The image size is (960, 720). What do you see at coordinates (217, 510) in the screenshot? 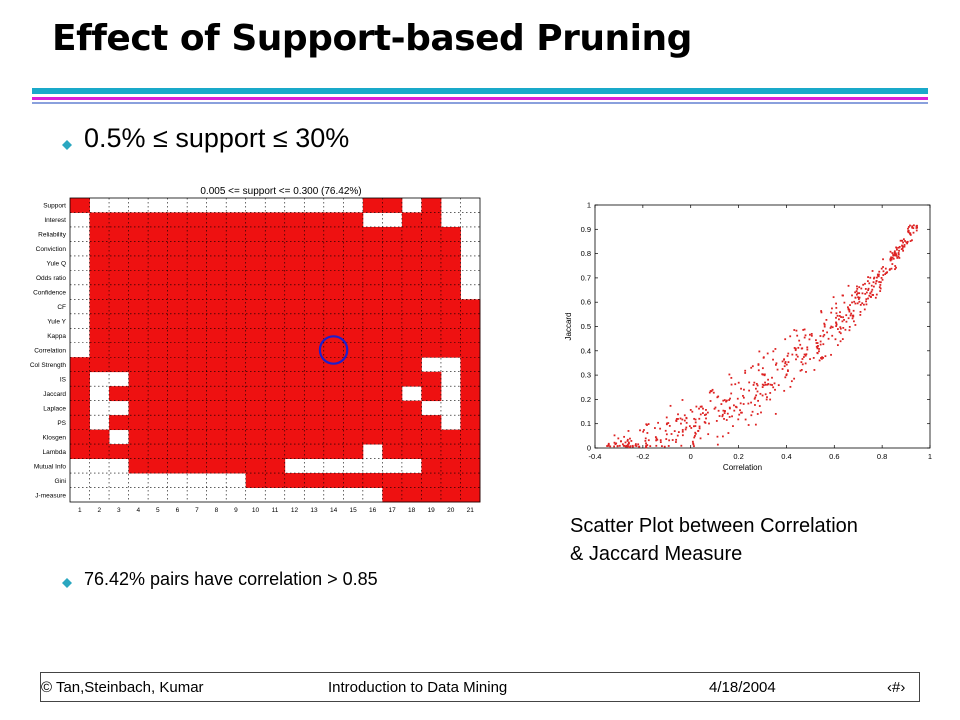
I see `heatmap-column-label: 8` at bounding box center [217, 510].